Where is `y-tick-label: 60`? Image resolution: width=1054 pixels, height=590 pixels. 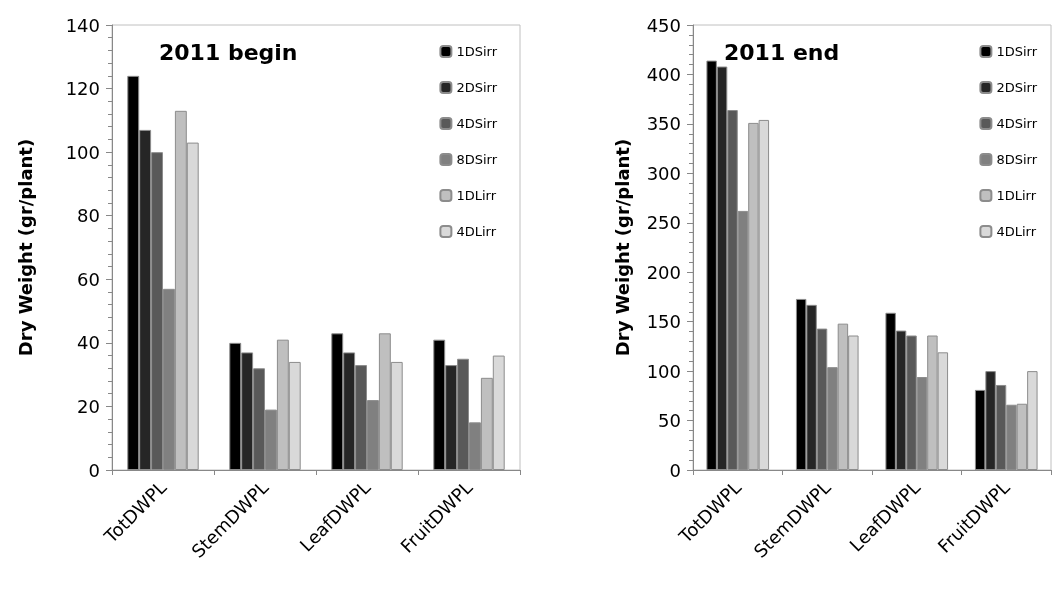 y-tick-label: 60 is located at coordinates (88, 279).